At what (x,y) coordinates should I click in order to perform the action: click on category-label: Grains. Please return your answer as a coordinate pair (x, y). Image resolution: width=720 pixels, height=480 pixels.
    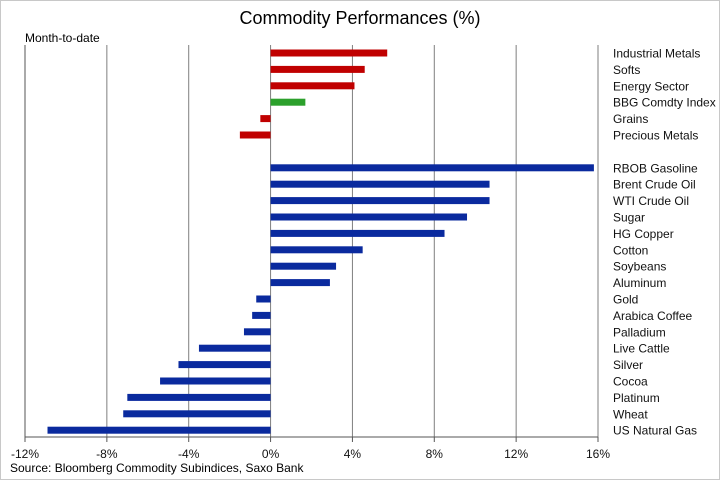
    Looking at the image, I should click on (630, 119).